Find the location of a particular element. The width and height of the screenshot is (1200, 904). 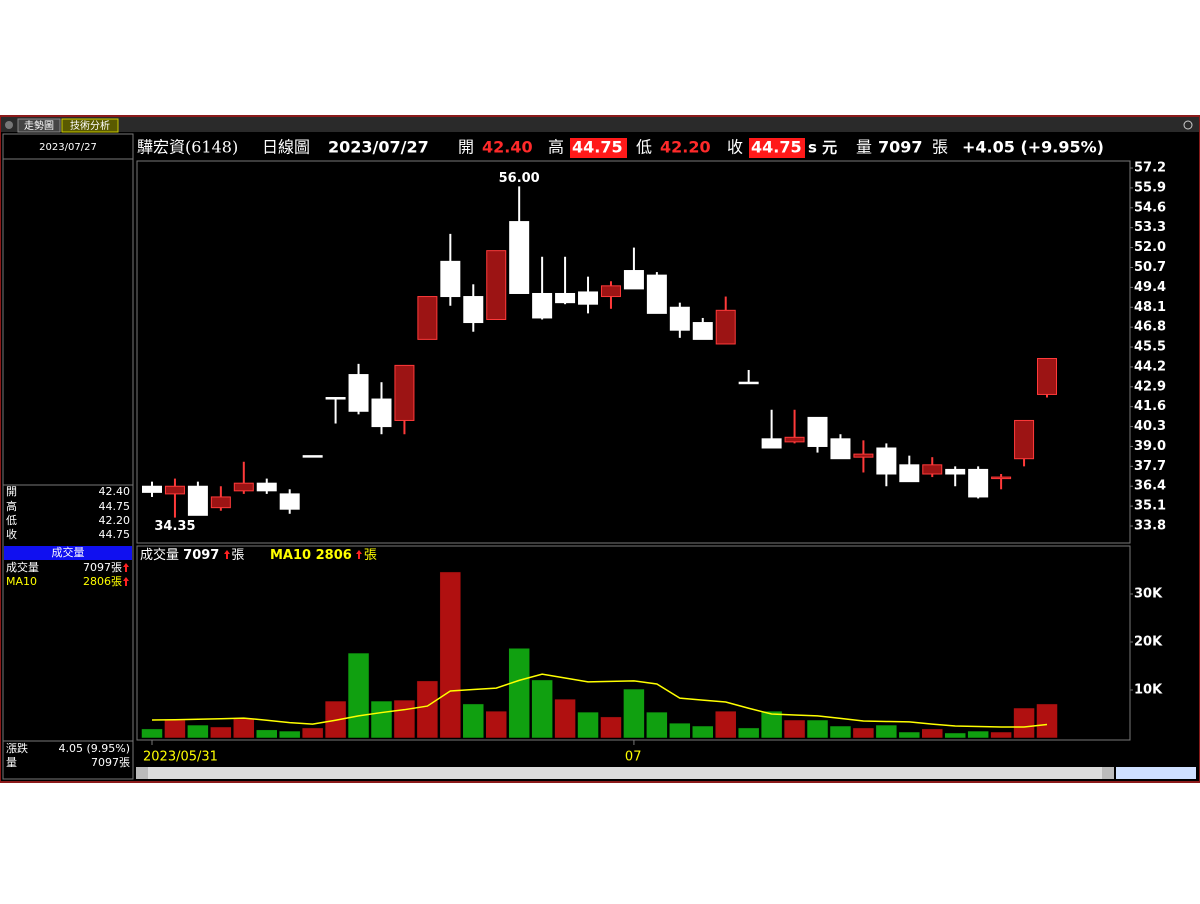

open: 42.40 is located at coordinates (507, 147).